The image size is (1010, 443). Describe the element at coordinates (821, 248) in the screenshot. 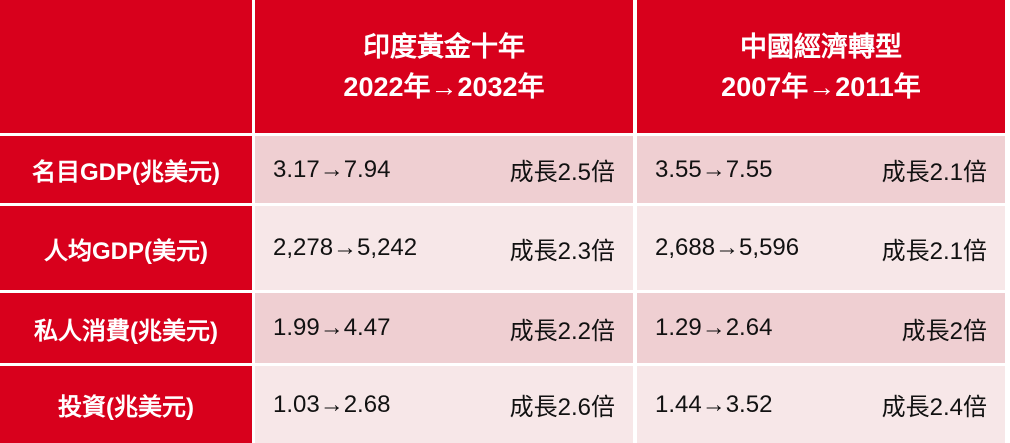

I see `data-cell: 2,688→5,596 成長2.1倍` at that location.